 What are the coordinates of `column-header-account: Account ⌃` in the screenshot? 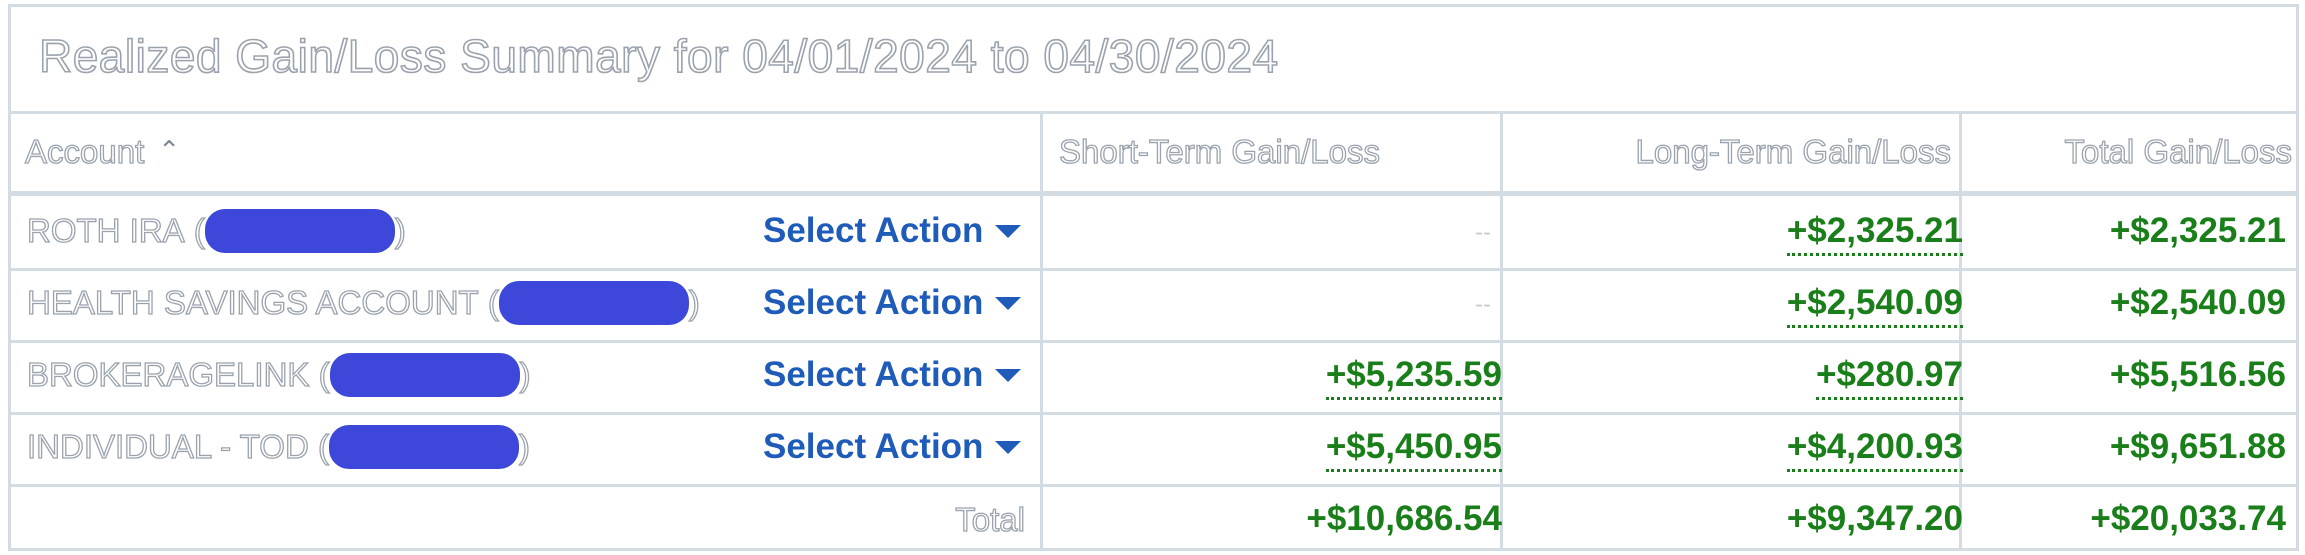 It's located at (102, 151).